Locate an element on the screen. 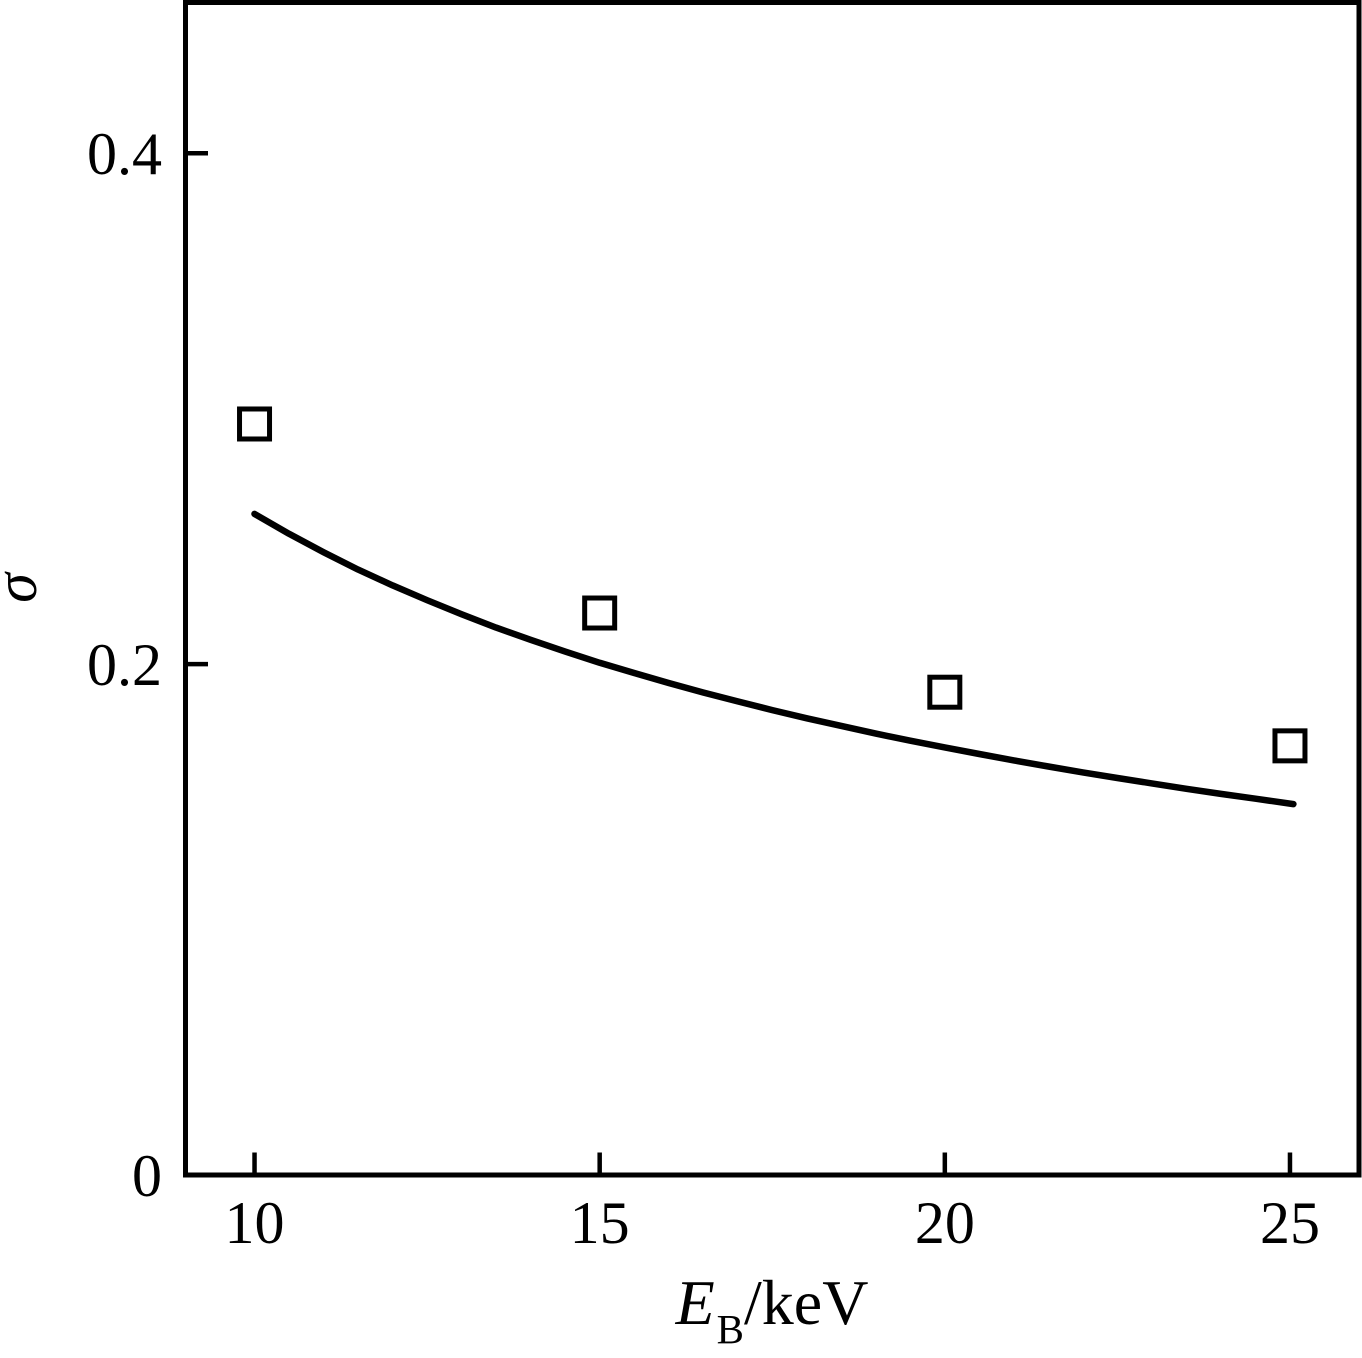 This screenshot has height=1358, width=1362. x-tick-label-15: 15 is located at coordinates (600, 1223).